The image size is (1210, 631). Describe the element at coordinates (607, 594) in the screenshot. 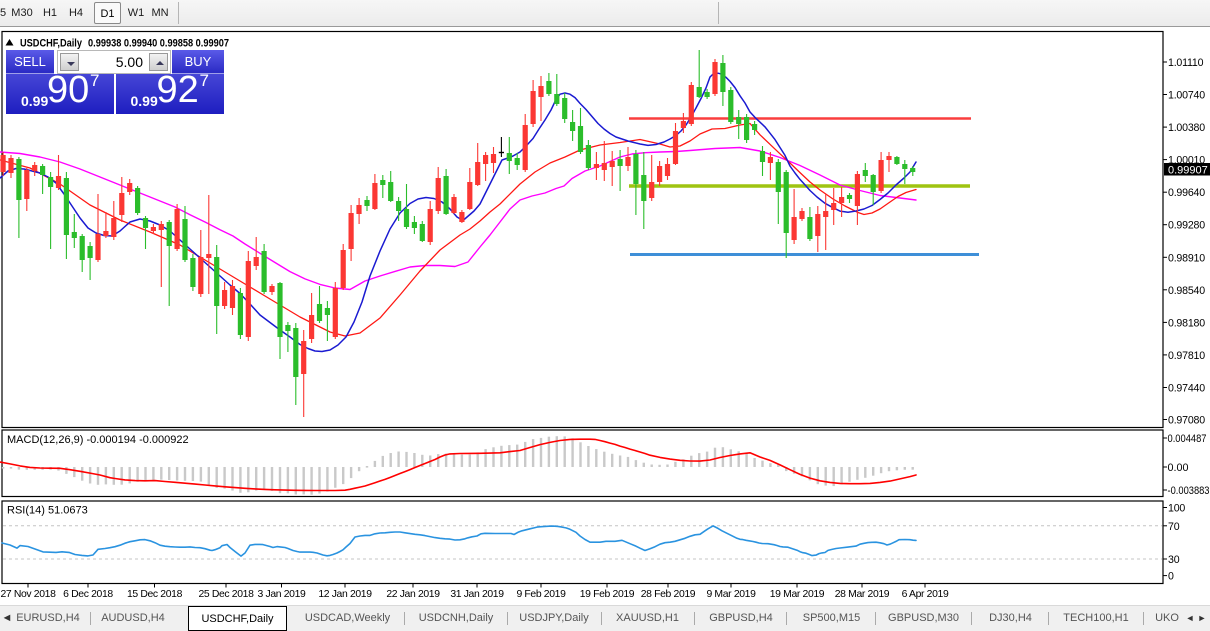

I see `svg-text: 19 Feb 2019` at that location.